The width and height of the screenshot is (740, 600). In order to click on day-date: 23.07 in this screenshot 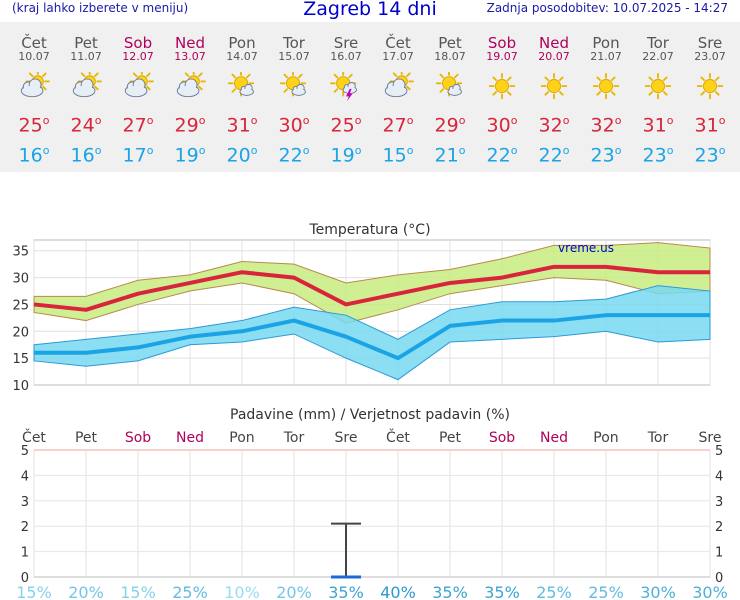, I will do `click(710, 56)`.